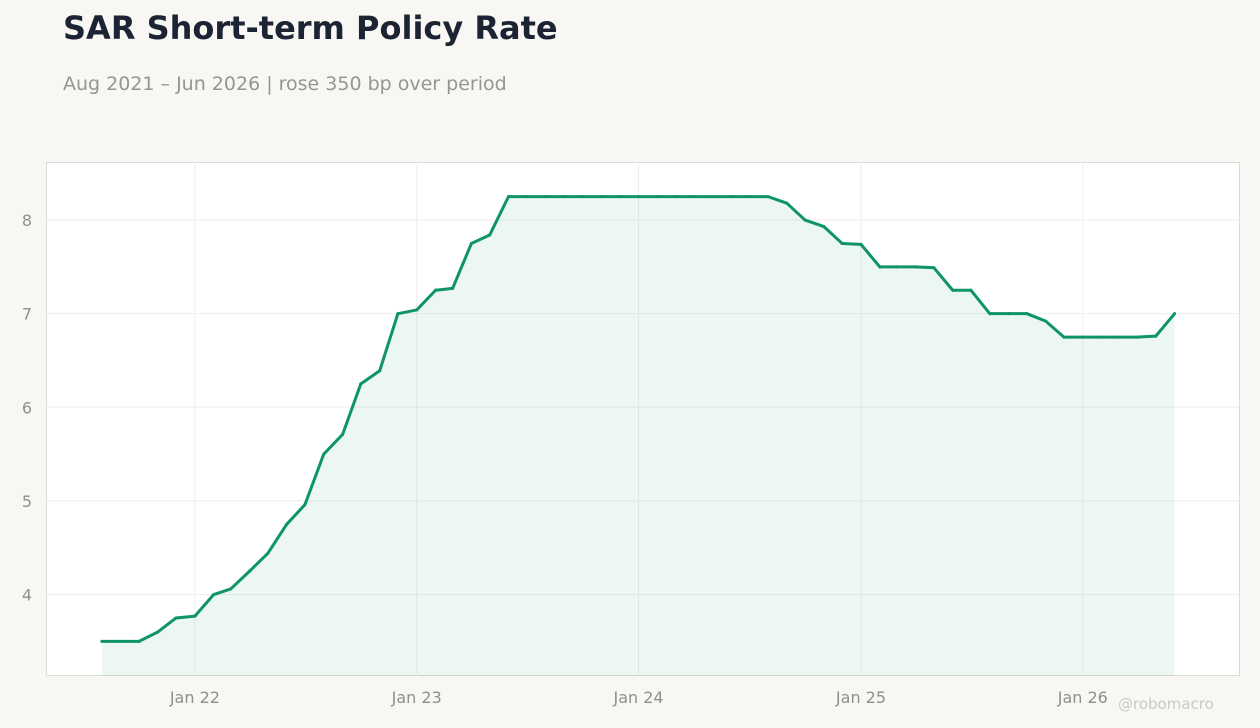 This screenshot has width=1260, height=728. I want to click on x-tick-label: Jan 25, so click(860, 697).